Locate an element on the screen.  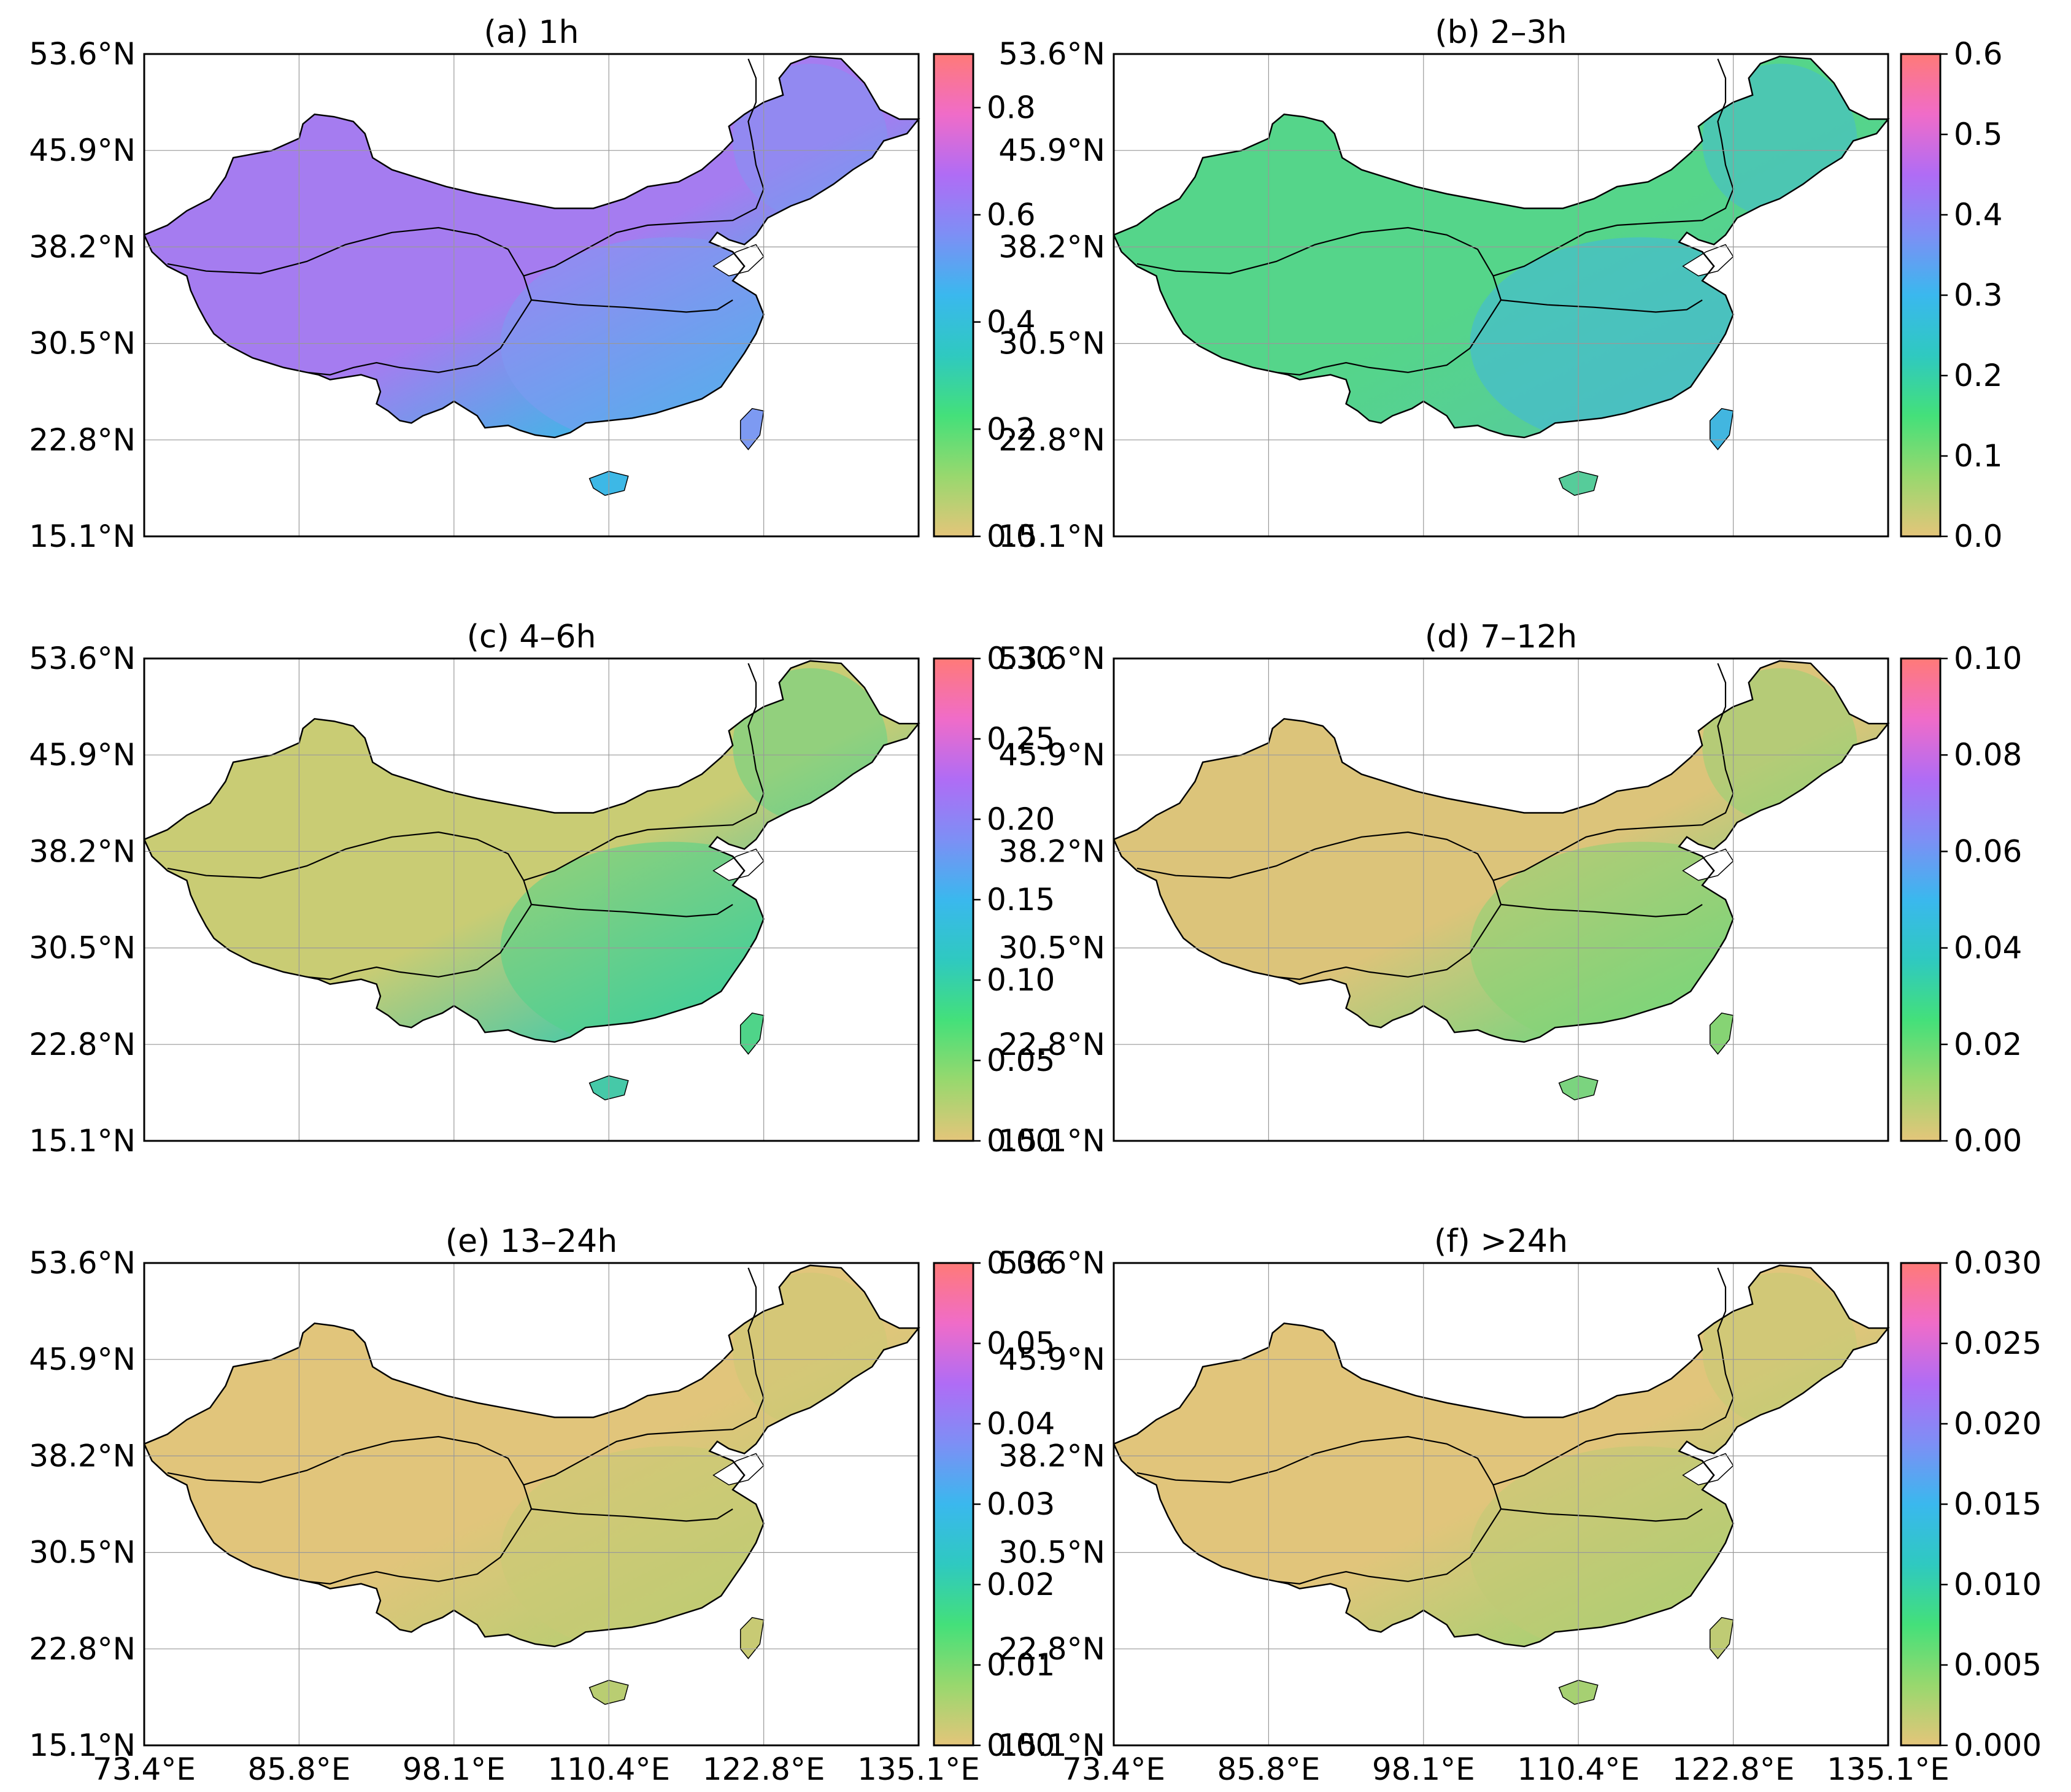
lat-tick-d-0: 53.6°N is located at coordinates (1051, 658).